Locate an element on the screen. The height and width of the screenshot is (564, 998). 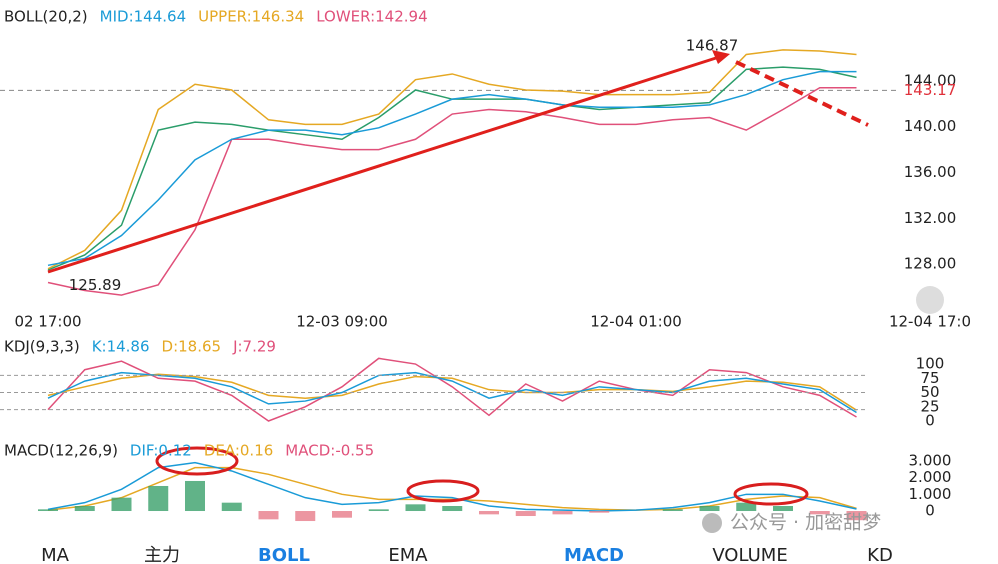
x-tick-label: 02 17:00 is located at coordinates (47, 322).